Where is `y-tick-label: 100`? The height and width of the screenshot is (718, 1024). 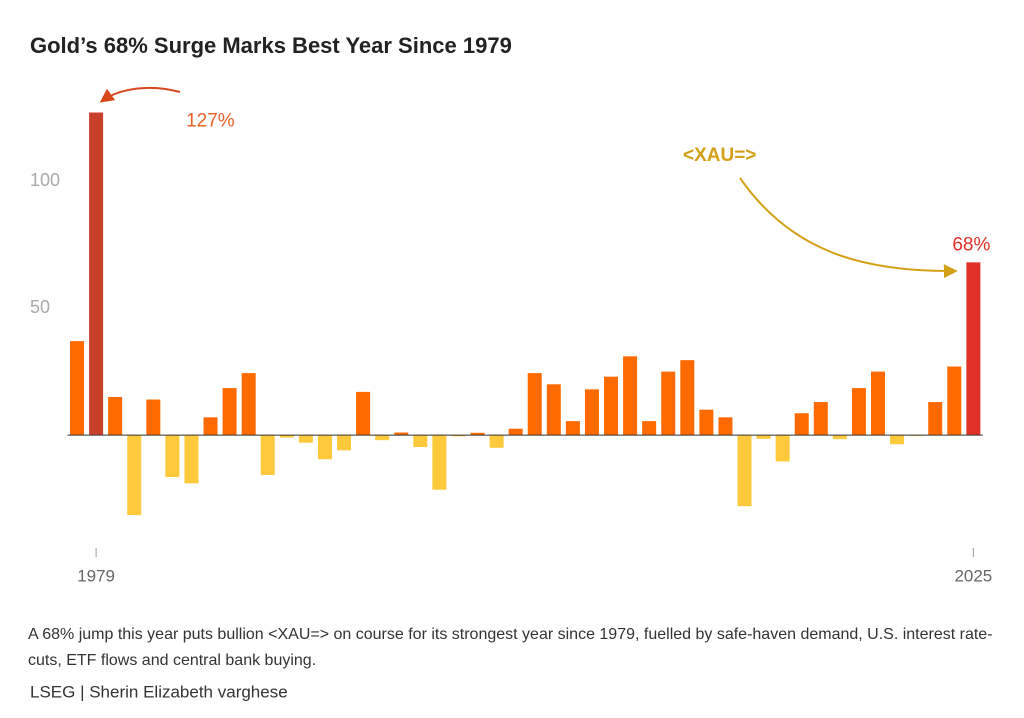 y-tick-label: 100 is located at coordinates (45, 180).